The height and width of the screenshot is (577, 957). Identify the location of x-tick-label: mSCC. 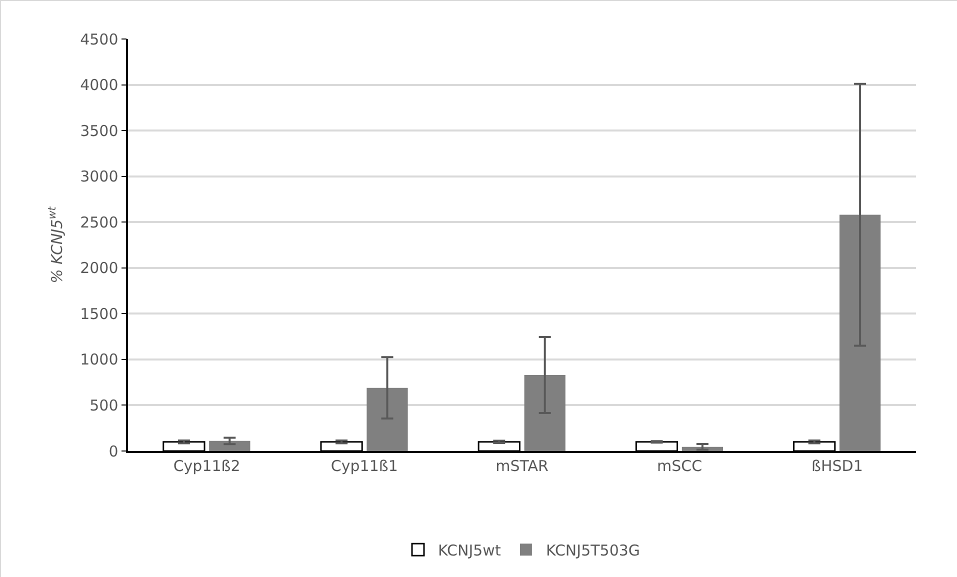
(679, 466).